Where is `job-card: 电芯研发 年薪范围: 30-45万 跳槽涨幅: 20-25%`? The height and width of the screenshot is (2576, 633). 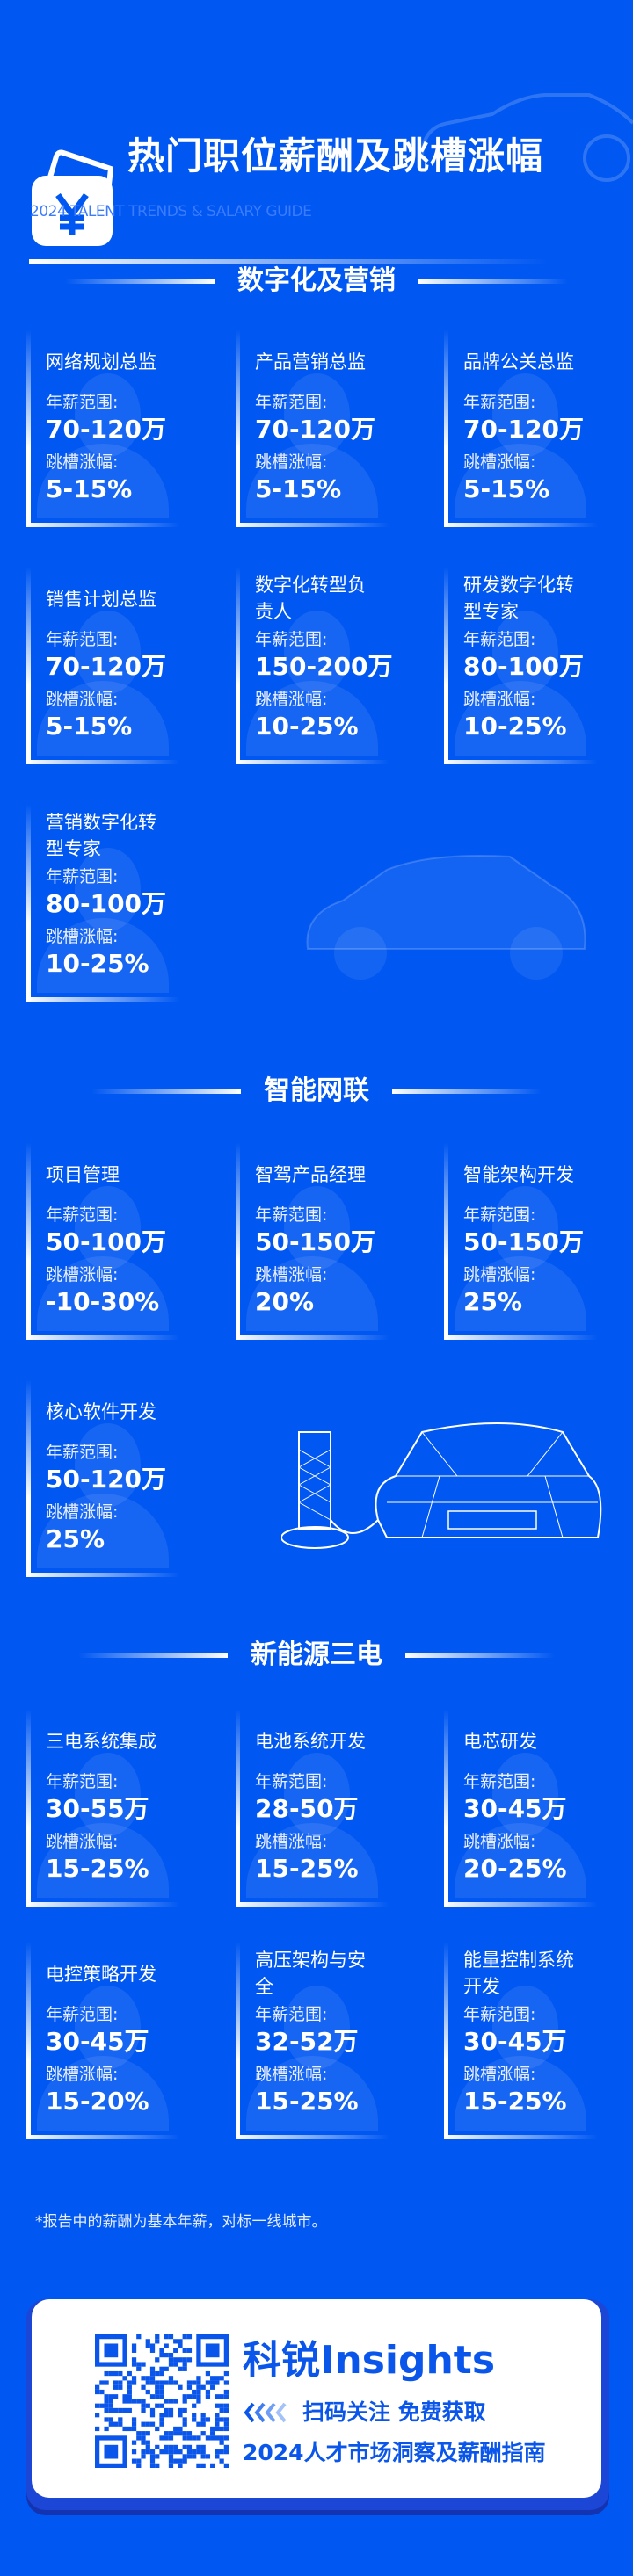 job-card: 电芯研发 年薪范围: 30-45万 跳槽涨幅: 20-25% is located at coordinates (523, 1808).